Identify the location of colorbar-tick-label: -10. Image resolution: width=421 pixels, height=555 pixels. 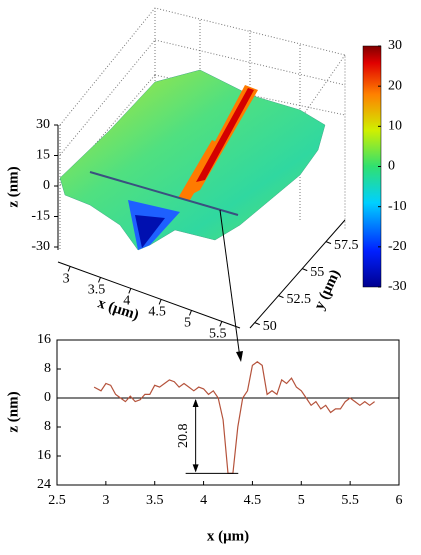
(397, 206).